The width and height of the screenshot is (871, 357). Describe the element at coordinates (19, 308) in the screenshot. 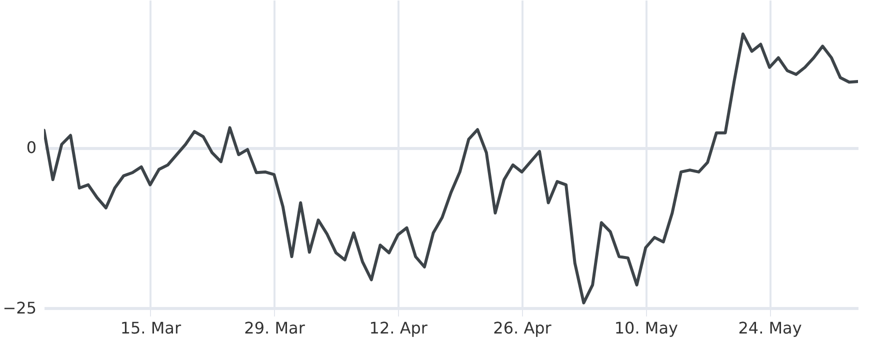

I see `y-tick-label: −25` at that location.